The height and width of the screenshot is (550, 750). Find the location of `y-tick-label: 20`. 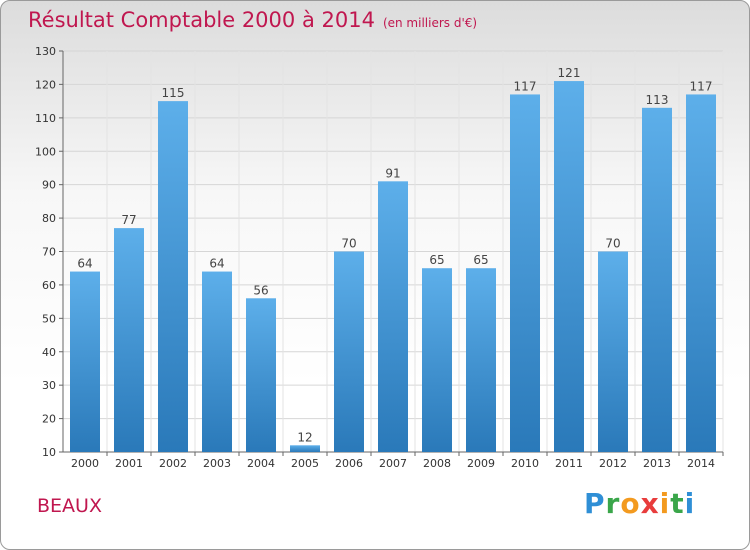

y-tick-label: 20 is located at coordinates (49, 419).